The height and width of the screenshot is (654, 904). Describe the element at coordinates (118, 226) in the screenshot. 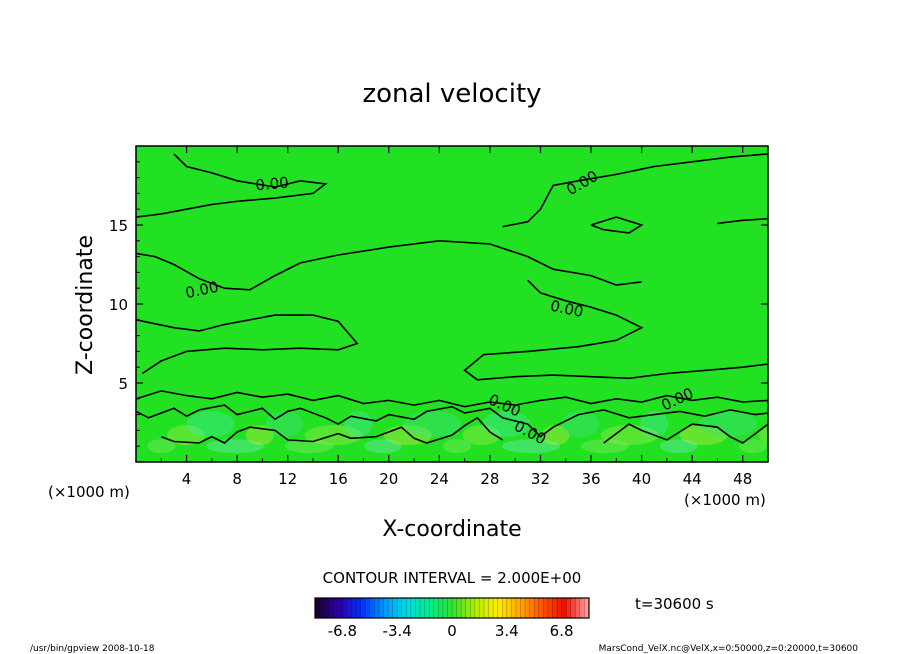

I see `y-tick-label: 15` at that location.